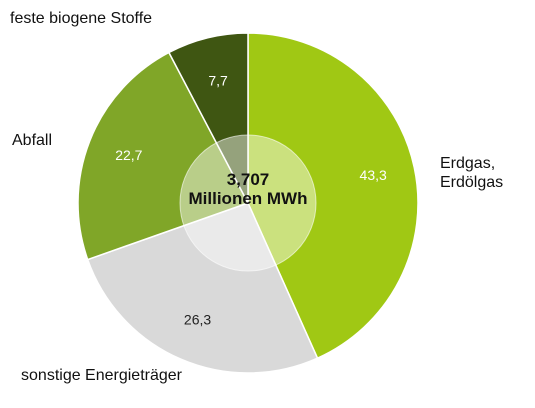 The height and width of the screenshot is (408, 535). I want to click on pie-slice, so click(208, 118).